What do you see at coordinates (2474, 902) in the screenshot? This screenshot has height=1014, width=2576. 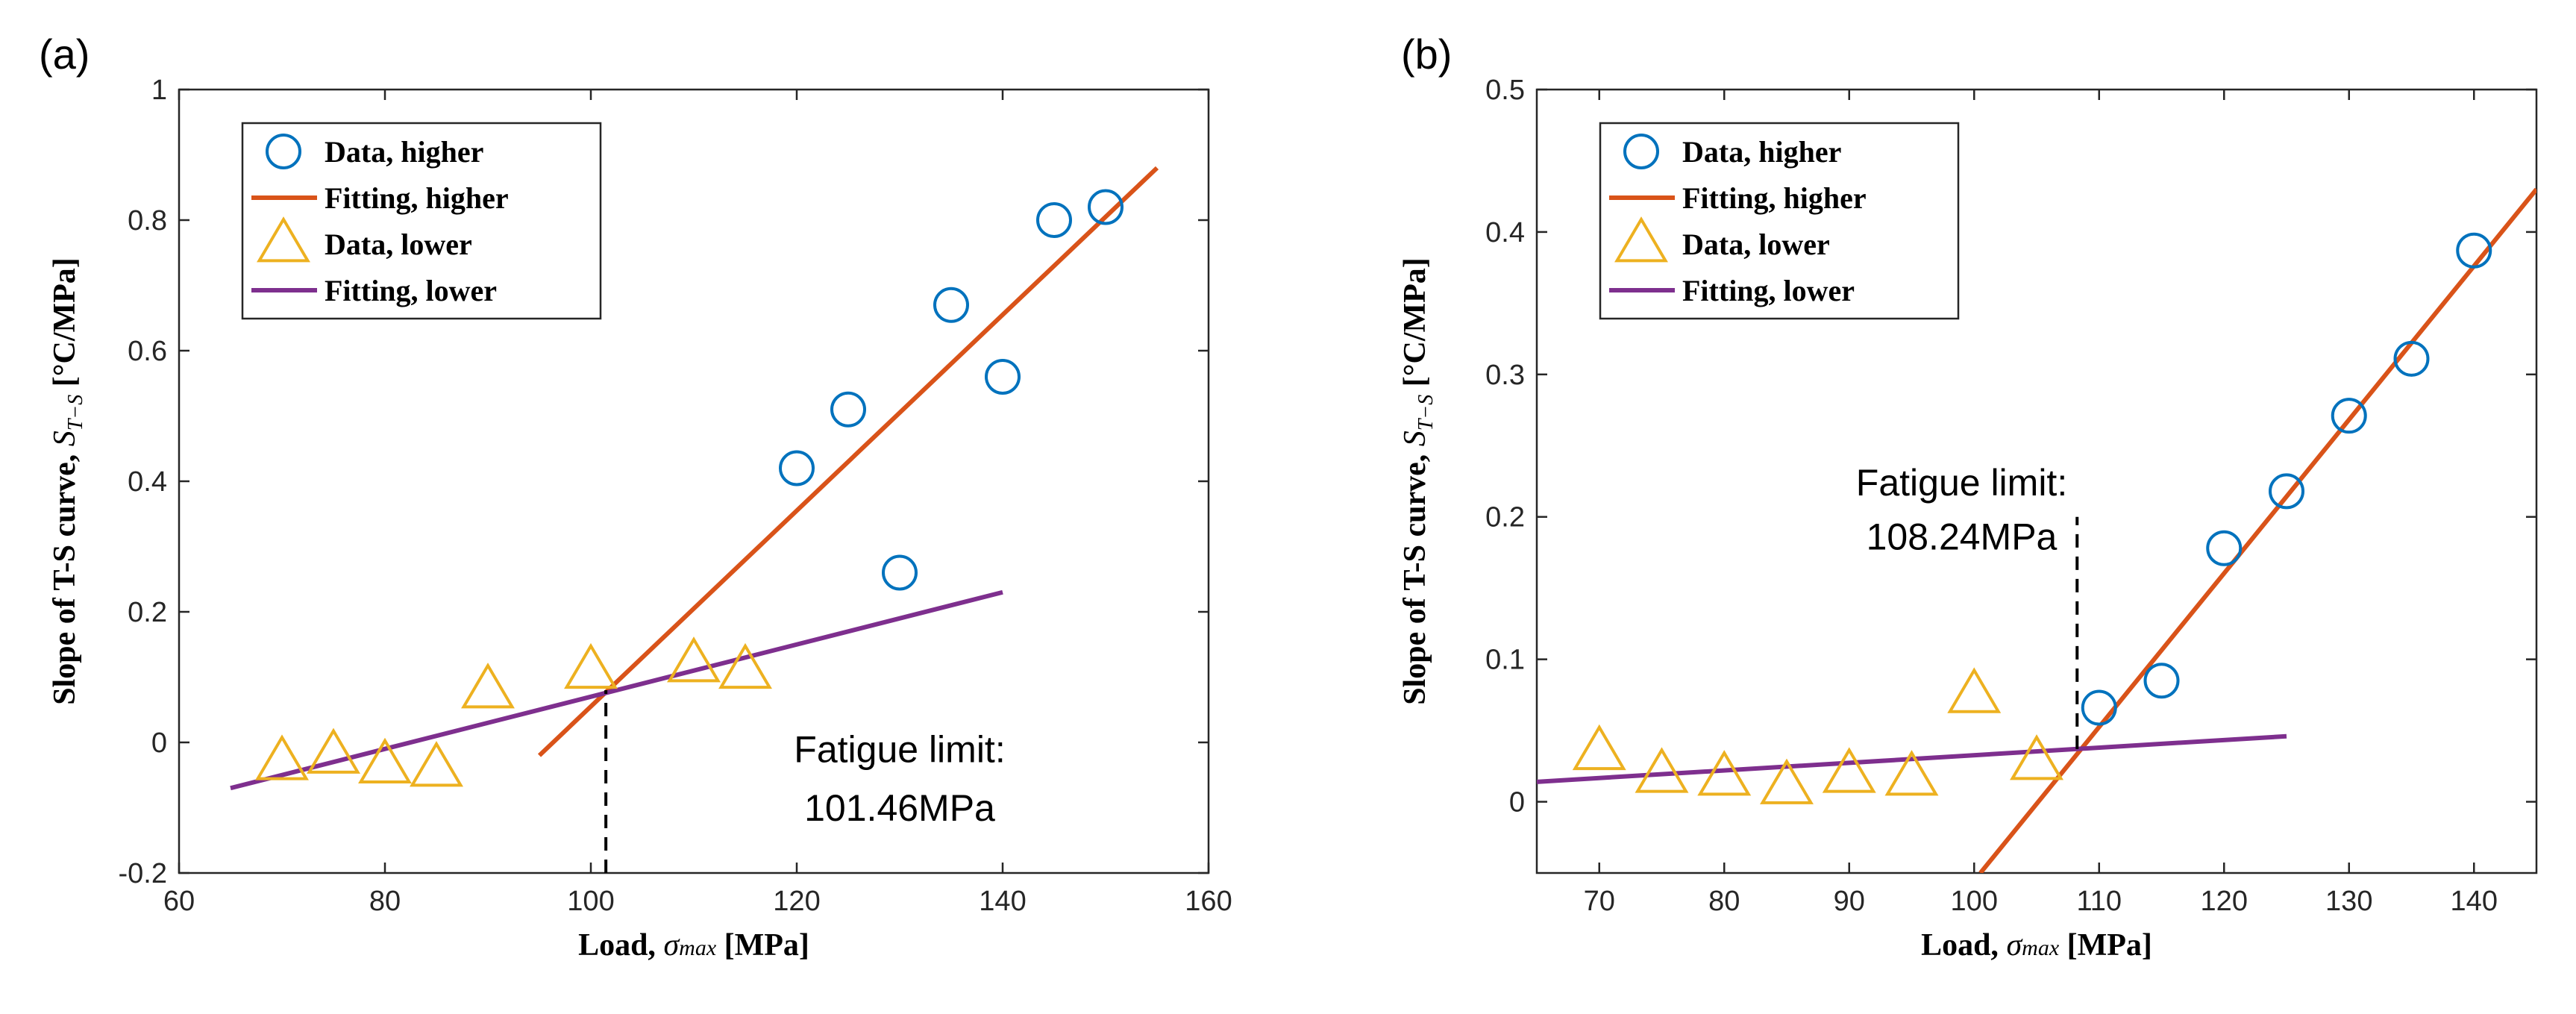 I see `panel-b-x-tick-label-7: 140` at bounding box center [2474, 902].